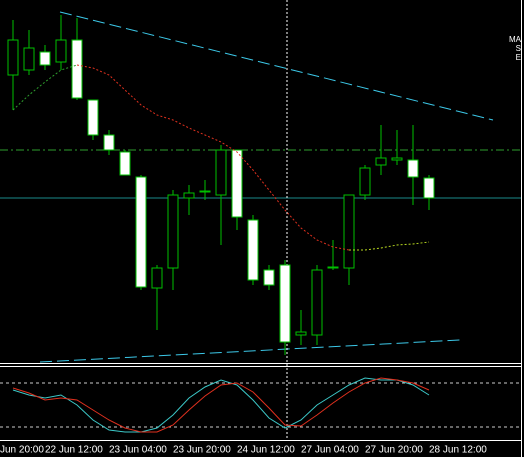 Image resolution: width=524 pixels, height=457 pixels. What do you see at coordinates (518, 57) in the screenshot?
I see `indicator-label: E` at bounding box center [518, 57].